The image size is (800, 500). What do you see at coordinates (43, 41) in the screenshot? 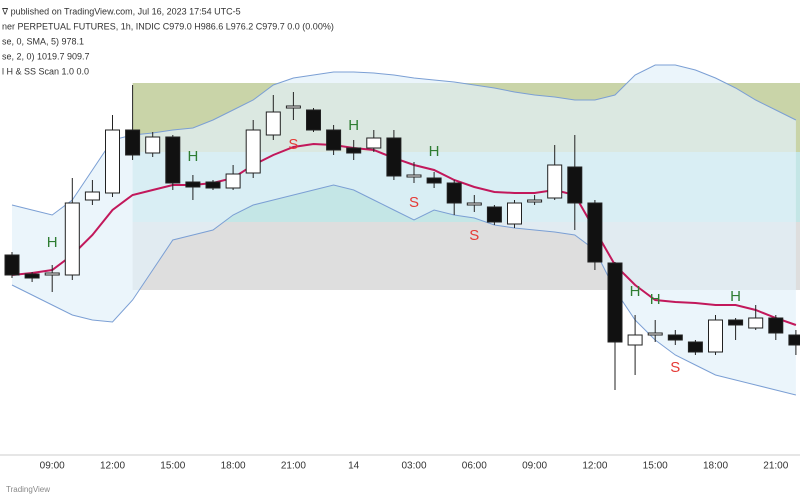
I see `header-line: se, 0, SMA, 5) 978.1` at bounding box center [43, 41].